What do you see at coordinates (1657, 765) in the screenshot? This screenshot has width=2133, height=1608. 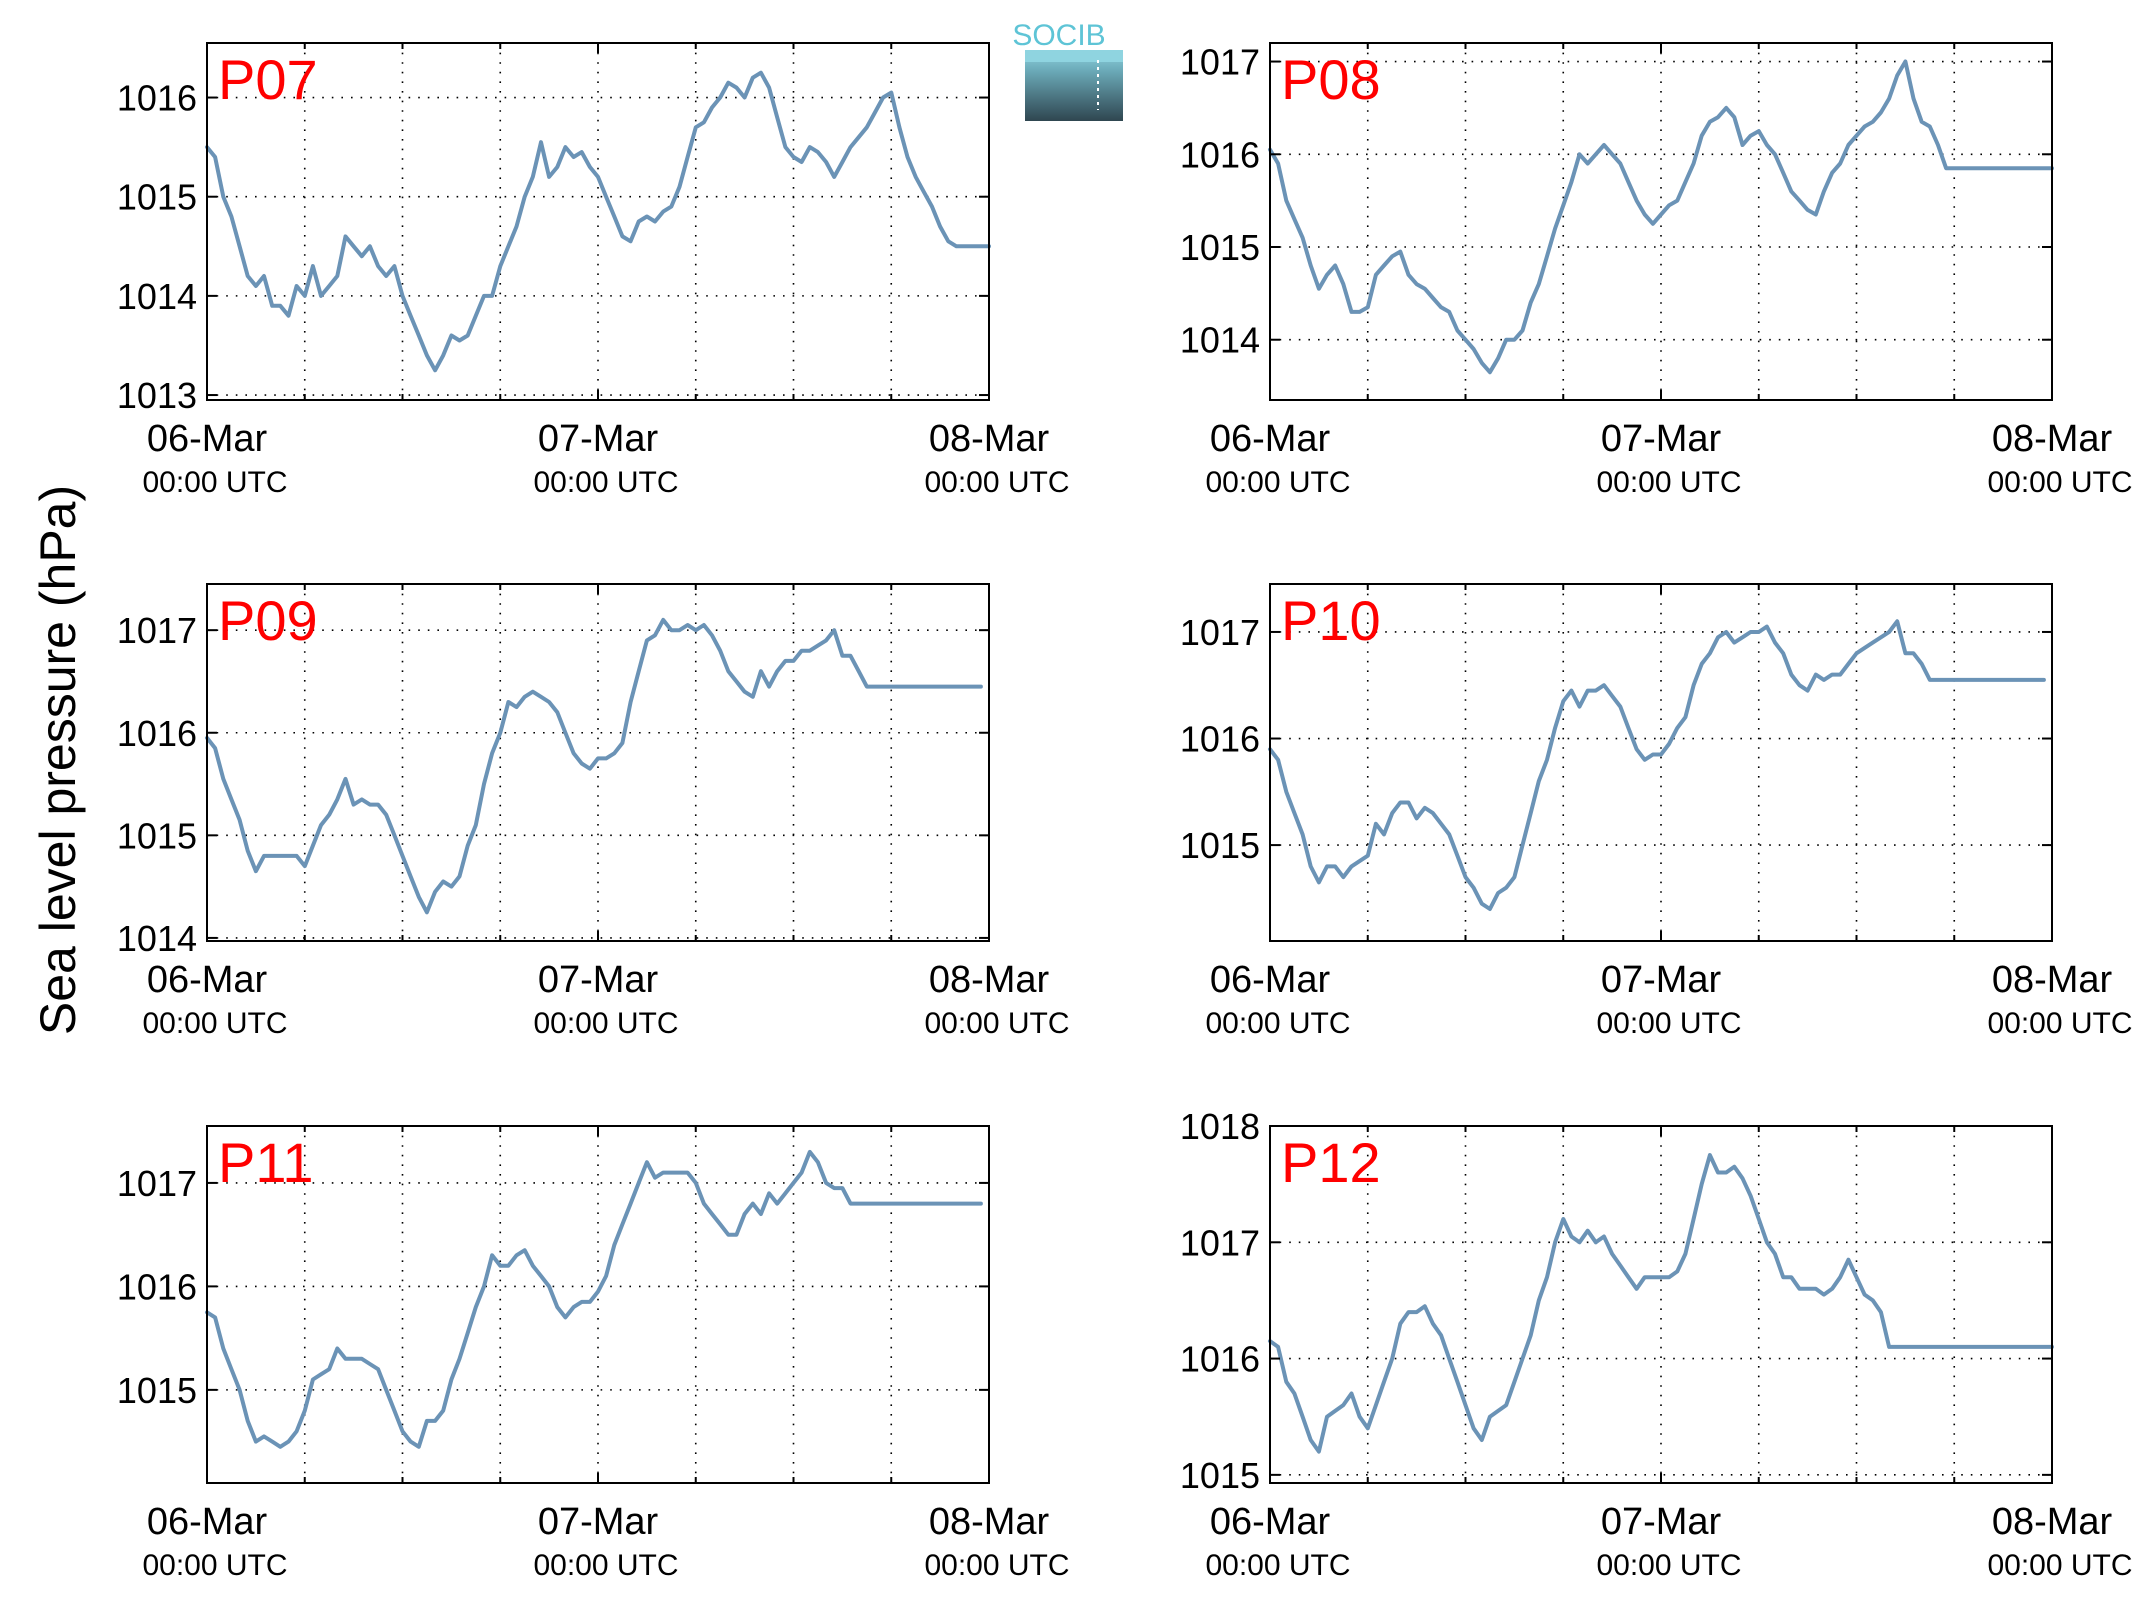 I see `series-line-p10` at bounding box center [1657, 765].